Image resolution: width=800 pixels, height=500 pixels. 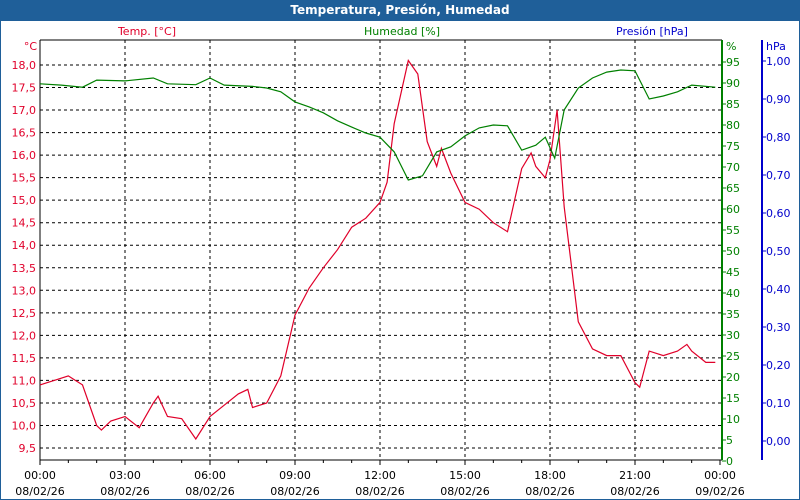 What do you see at coordinates (778, 365) in the screenshot?
I see `pressure-tick-label: 0,20` at bounding box center [778, 365].